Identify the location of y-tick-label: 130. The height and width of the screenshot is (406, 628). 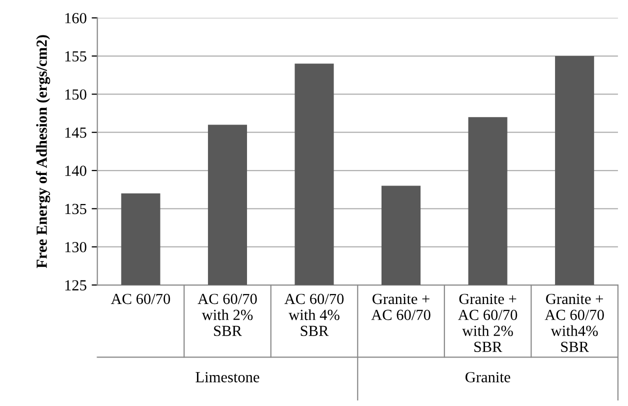
(75, 247).